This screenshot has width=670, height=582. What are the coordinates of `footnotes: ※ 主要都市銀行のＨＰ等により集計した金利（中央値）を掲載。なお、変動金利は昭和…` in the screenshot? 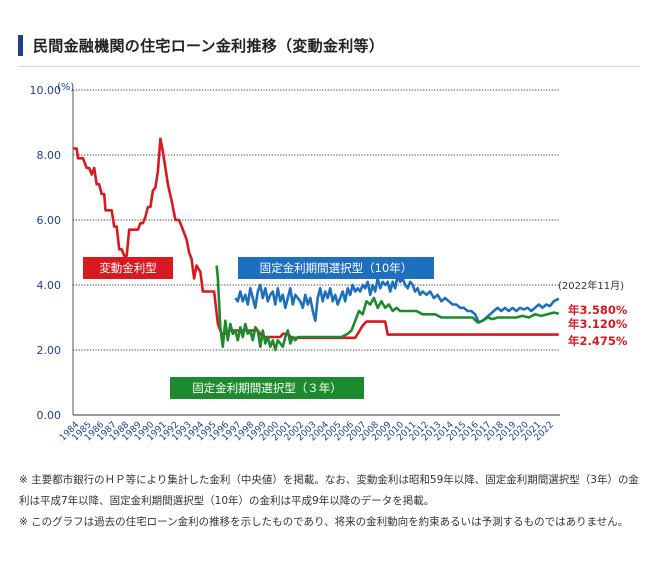 It's located at (334, 501).